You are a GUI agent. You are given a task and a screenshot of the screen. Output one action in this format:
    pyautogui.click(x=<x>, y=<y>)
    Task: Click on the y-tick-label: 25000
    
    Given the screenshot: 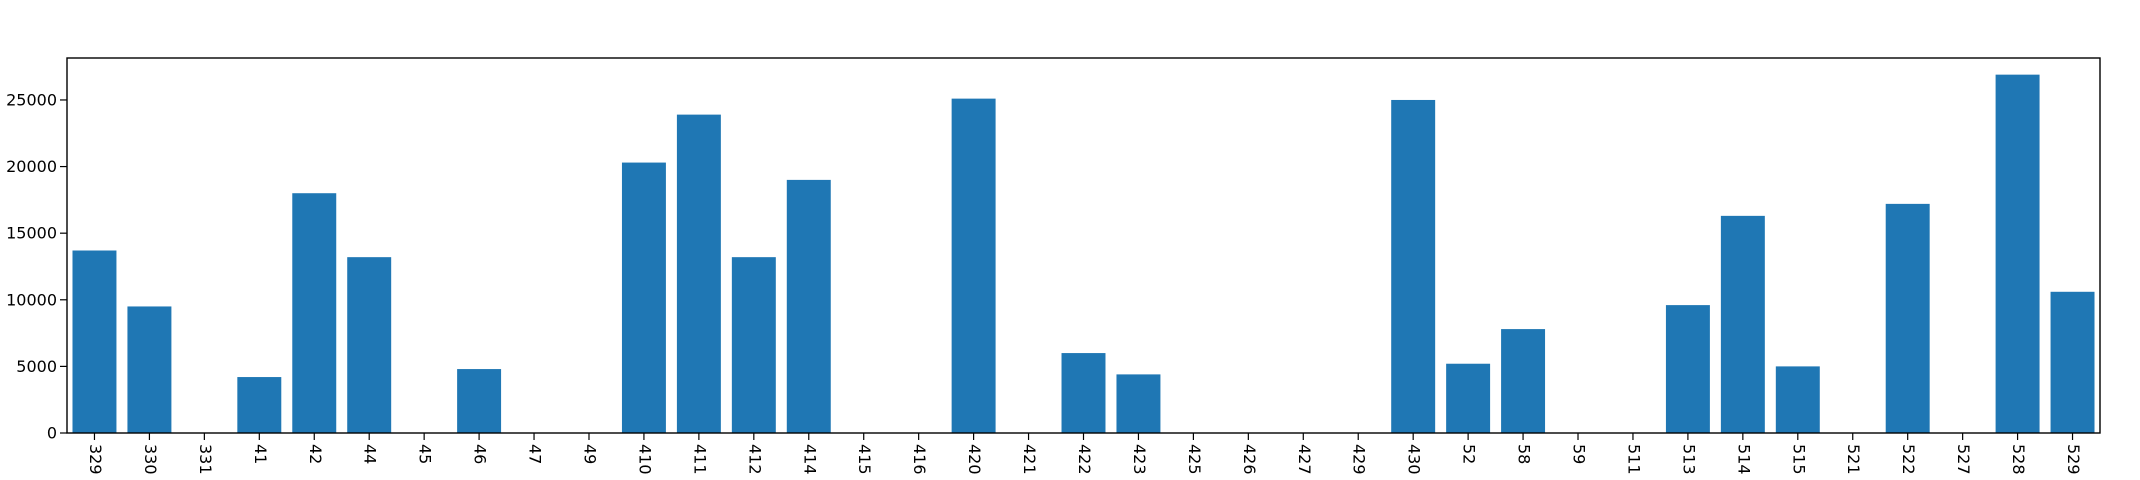 What is the action you would take?
    pyautogui.click(x=31, y=99)
    